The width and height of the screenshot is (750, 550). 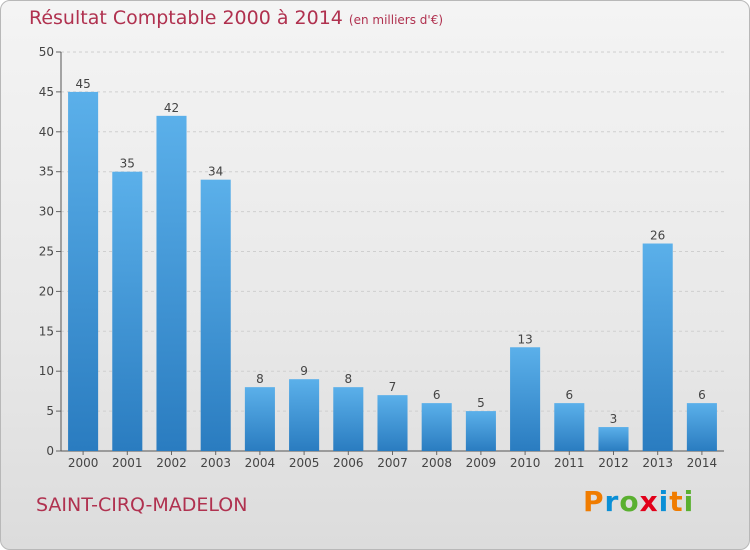 I want to click on brand-letter: o, so click(x=629, y=501).